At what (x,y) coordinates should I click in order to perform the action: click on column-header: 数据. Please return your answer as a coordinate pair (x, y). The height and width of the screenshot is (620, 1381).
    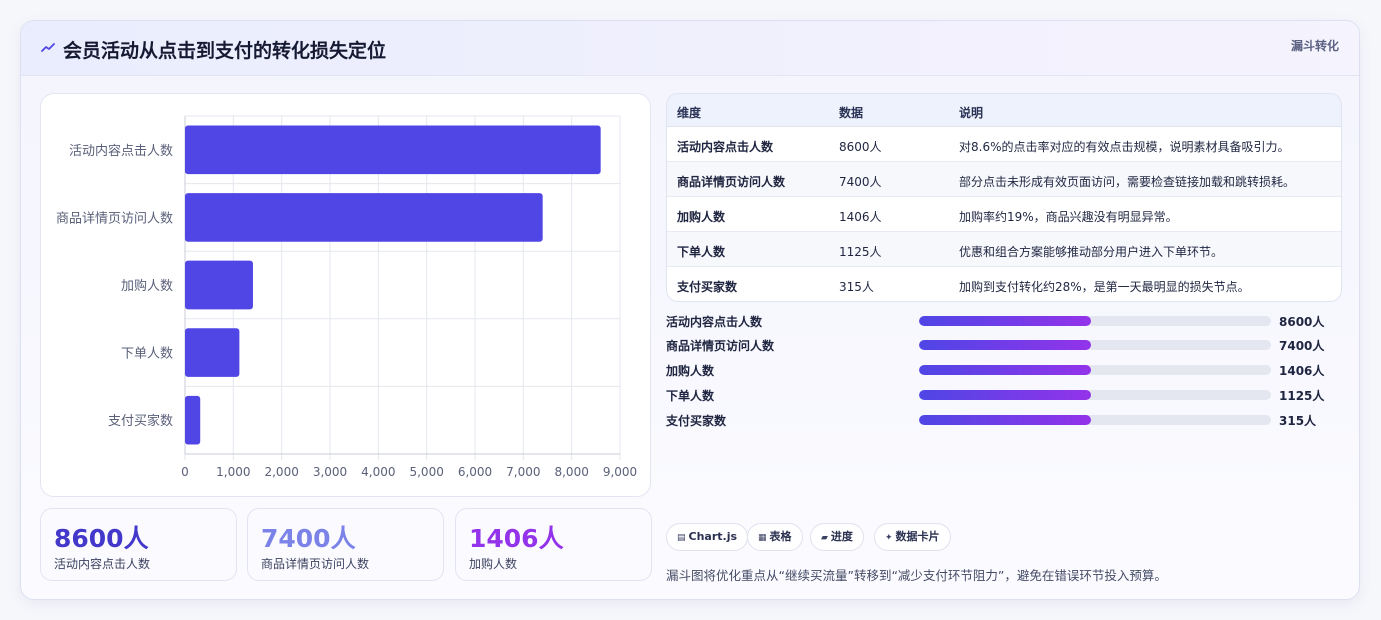
    Looking at the image, I should click on (851, 113).